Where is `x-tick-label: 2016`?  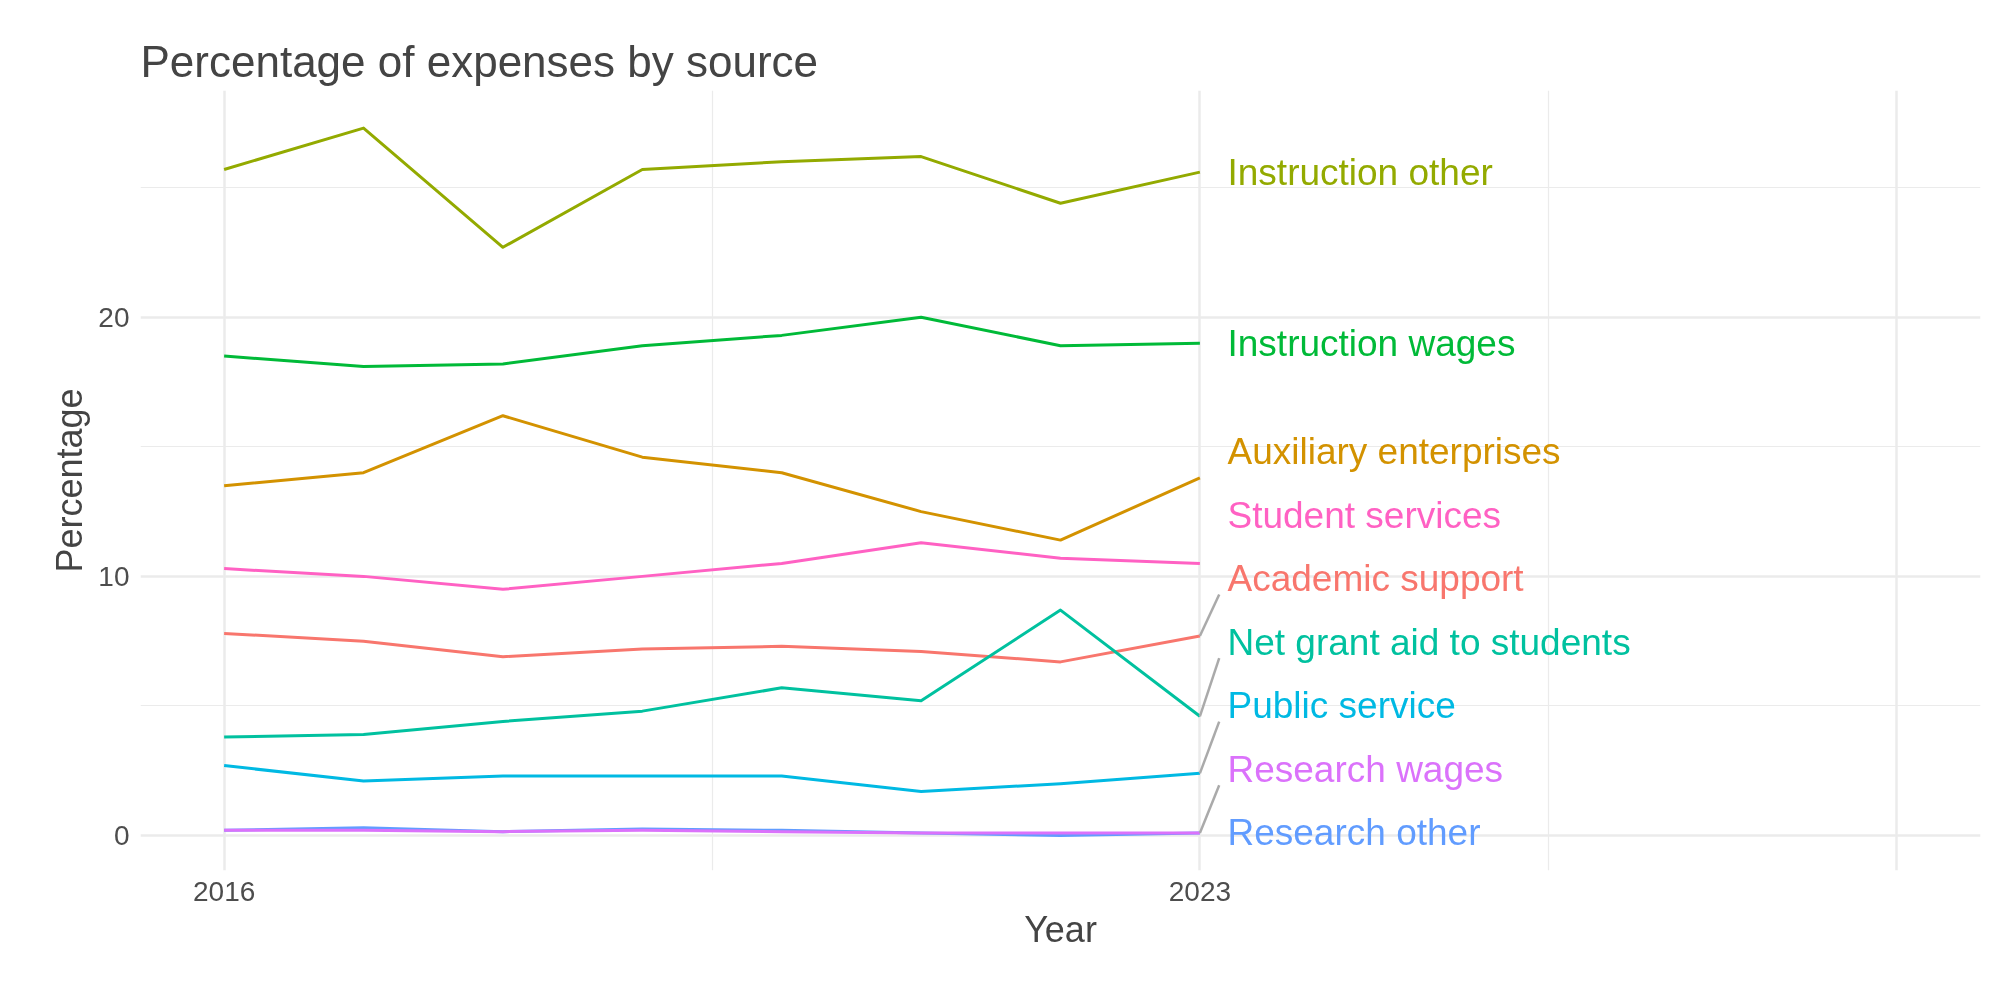
x-tick-label: 2016 is located at coordinates (224, 891).